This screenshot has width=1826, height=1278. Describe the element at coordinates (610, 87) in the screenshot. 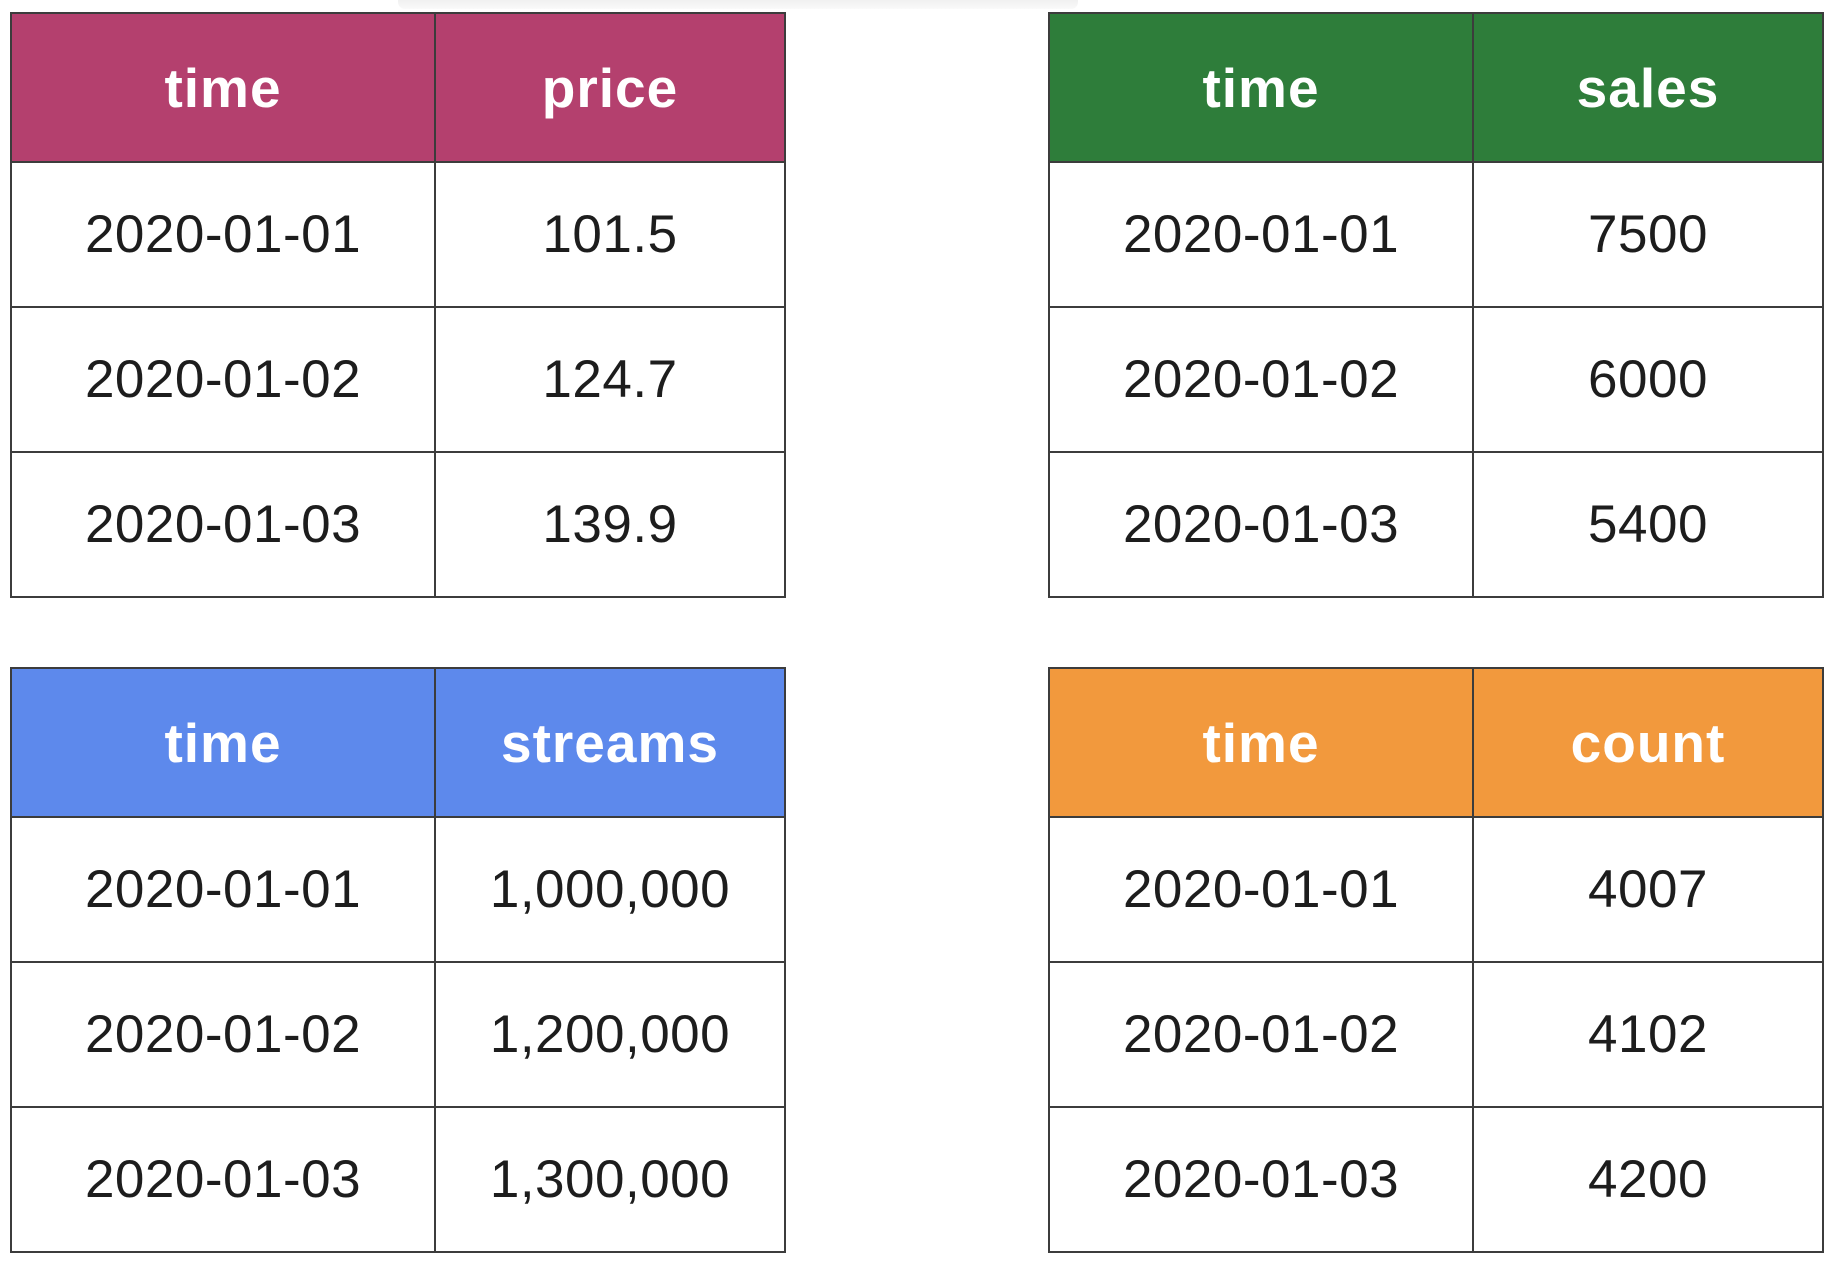

I see `column-header-price: price` at that location.